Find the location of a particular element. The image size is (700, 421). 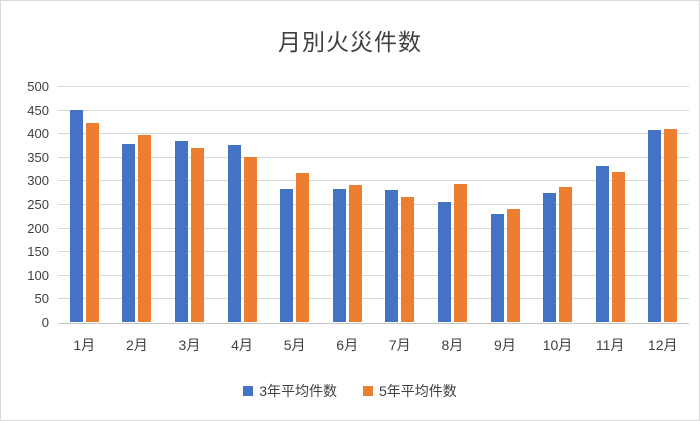

bar-3年平均件数-7月 is located at coordinates (392, 256).